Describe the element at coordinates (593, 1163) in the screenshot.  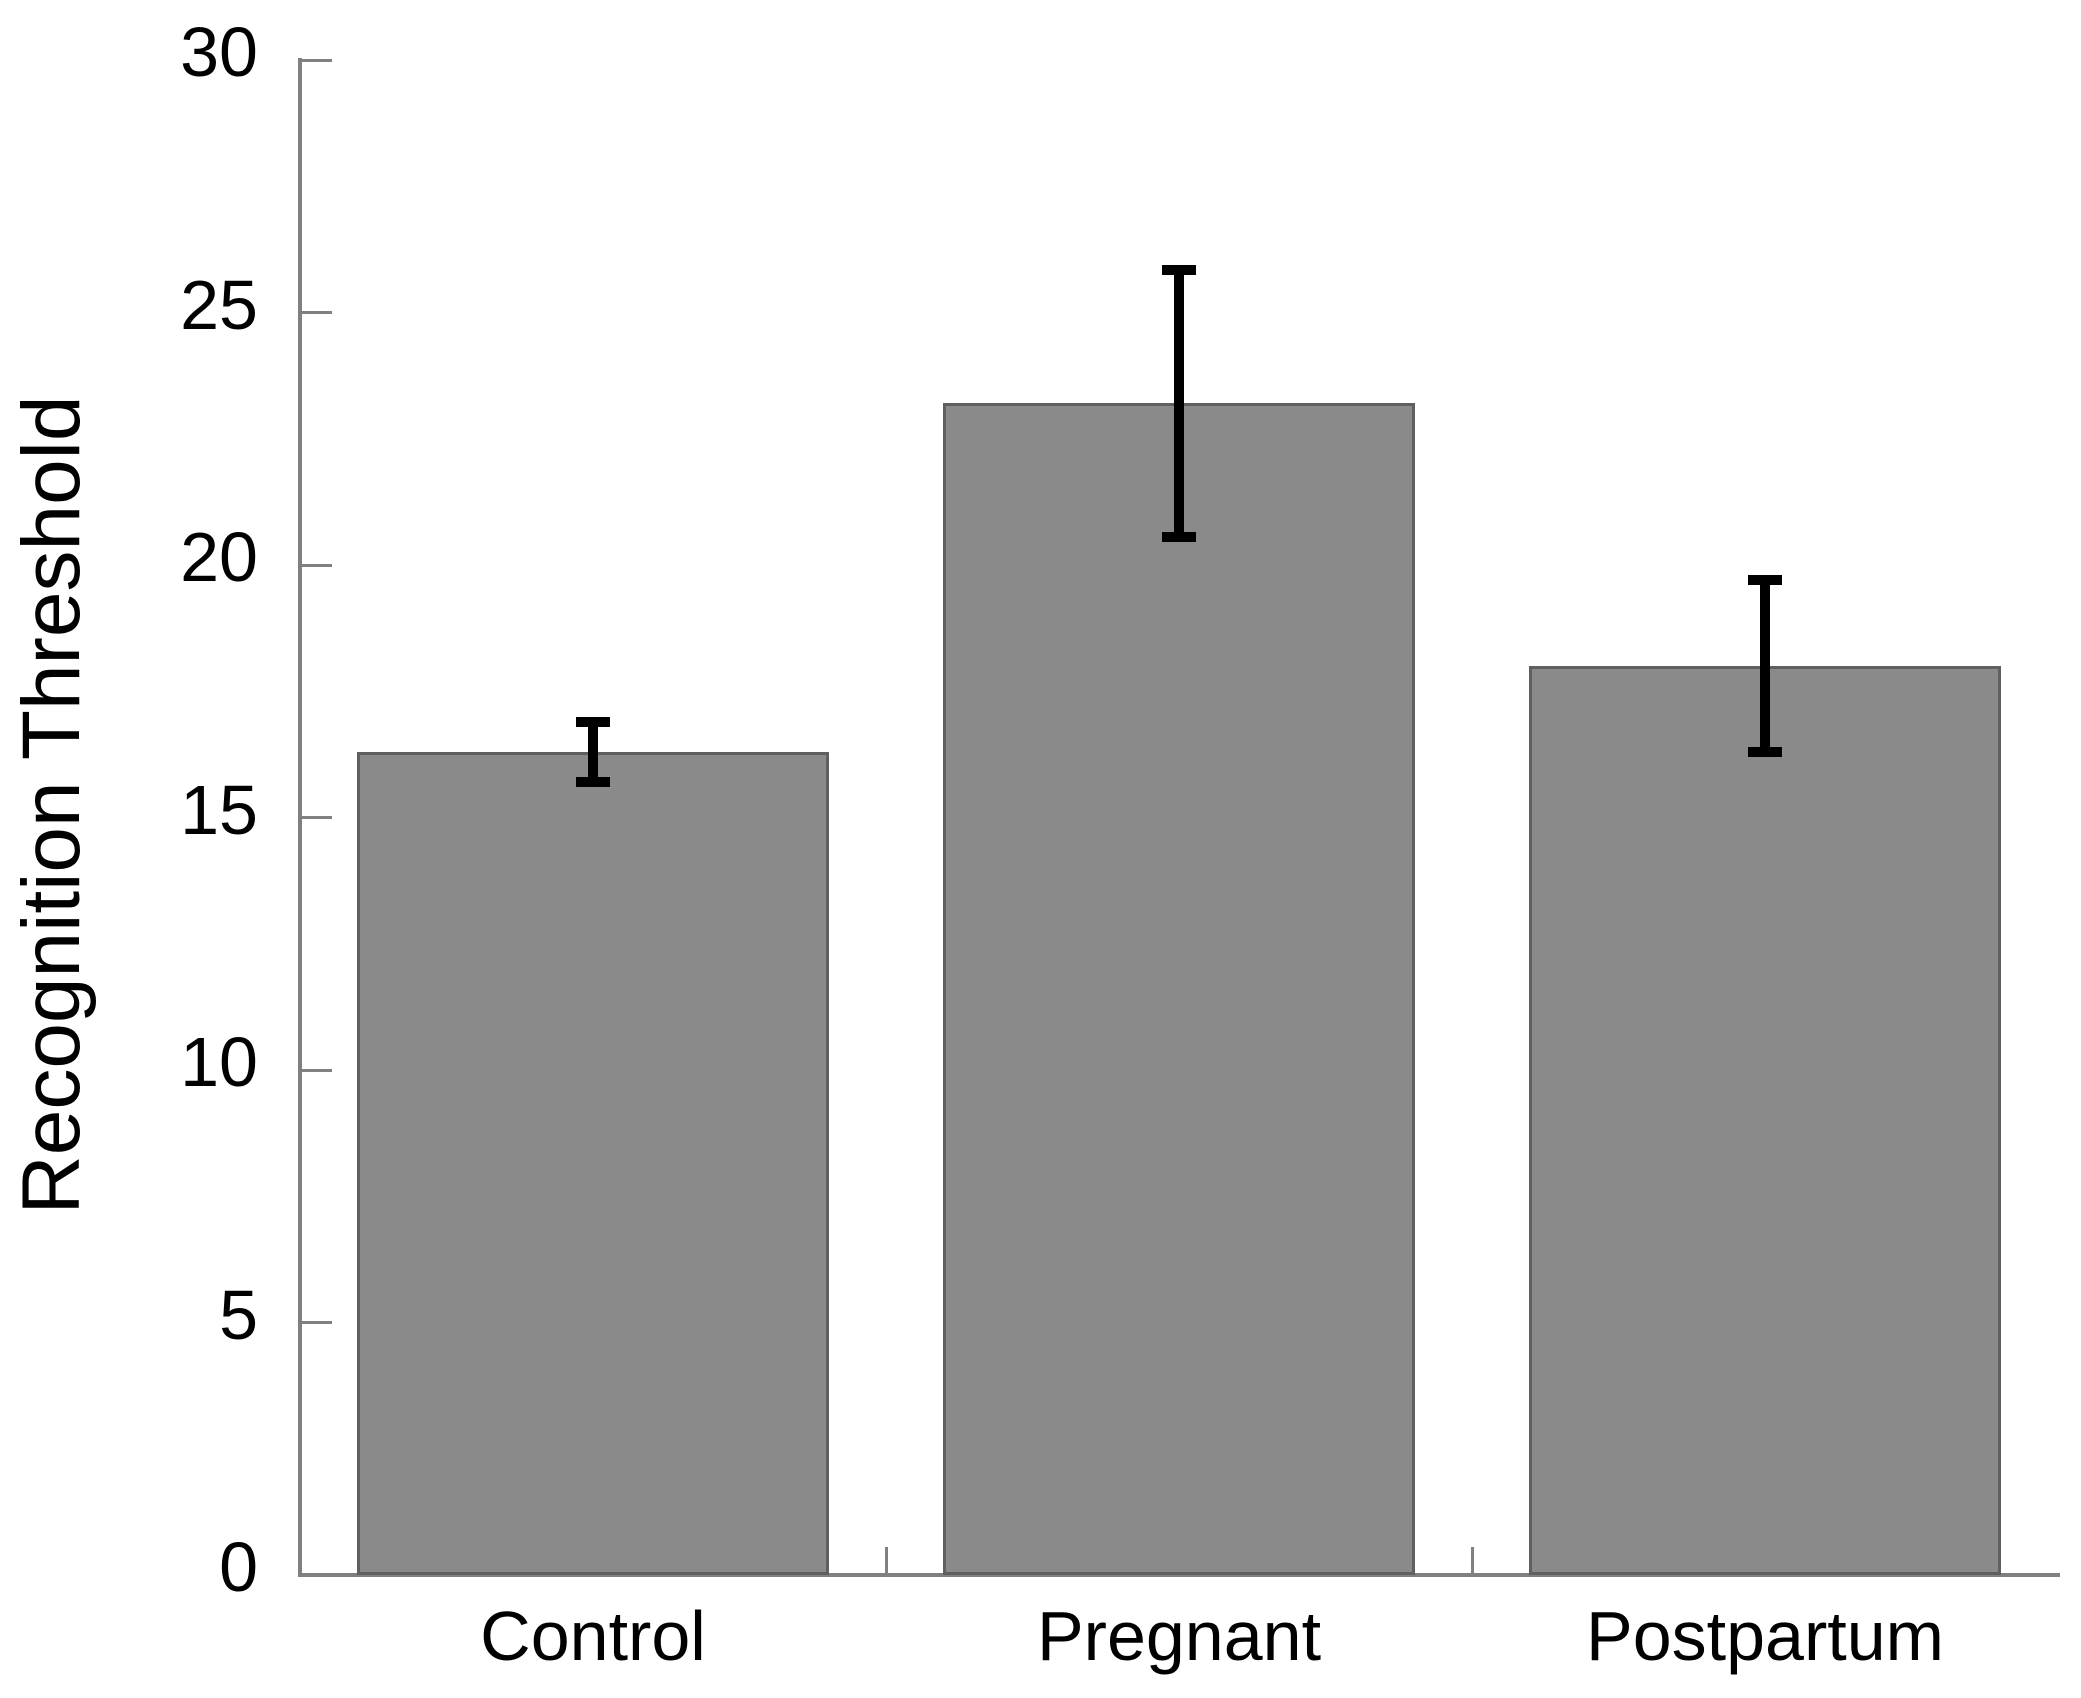
I see `bar-control` at that location.